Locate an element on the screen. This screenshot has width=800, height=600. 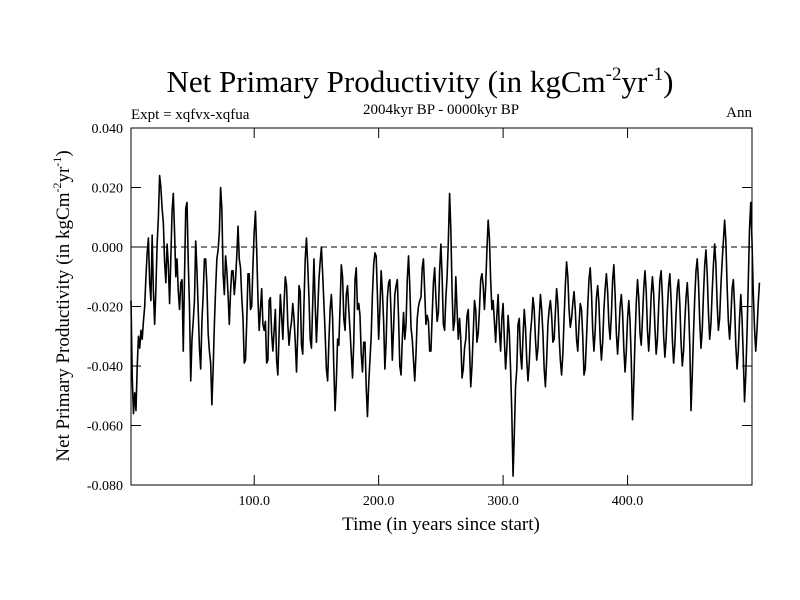
chart-title-mid: yr is located at coordinates (634, 81).